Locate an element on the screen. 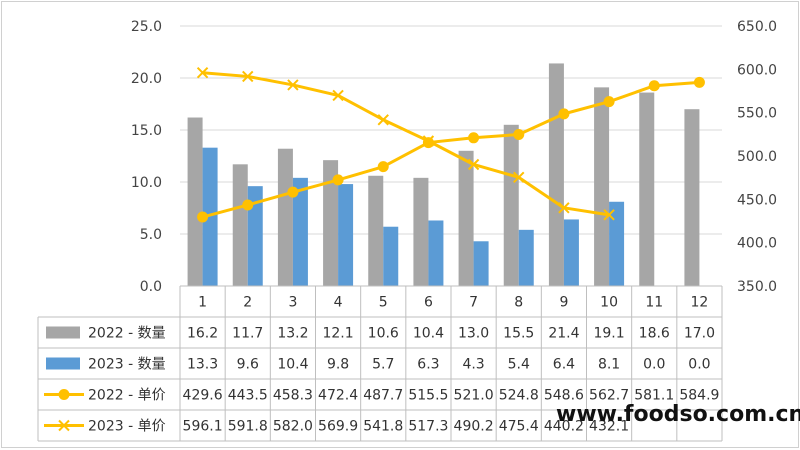 The image size is (800, 450). data-label: 515.5 is located at coordinates (428, 396).